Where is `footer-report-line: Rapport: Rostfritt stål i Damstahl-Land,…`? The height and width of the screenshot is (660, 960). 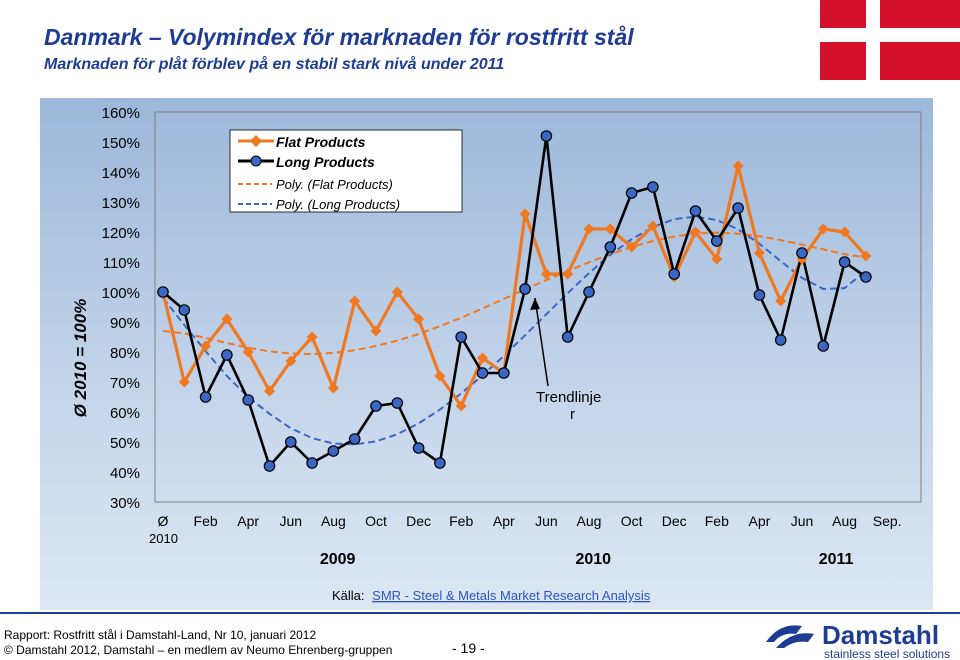
footer-report-line: Rapport: Rostfritt stål i Damstahl-Land,… is located at coordinates (160, 635).